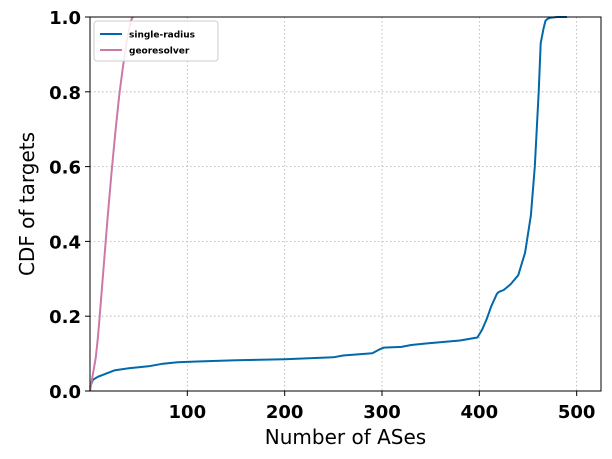 The image size is (612, 459). Describe the element at coordinates (480, 412) in the screenshot. I see `x-tick-label: 400` at that location.